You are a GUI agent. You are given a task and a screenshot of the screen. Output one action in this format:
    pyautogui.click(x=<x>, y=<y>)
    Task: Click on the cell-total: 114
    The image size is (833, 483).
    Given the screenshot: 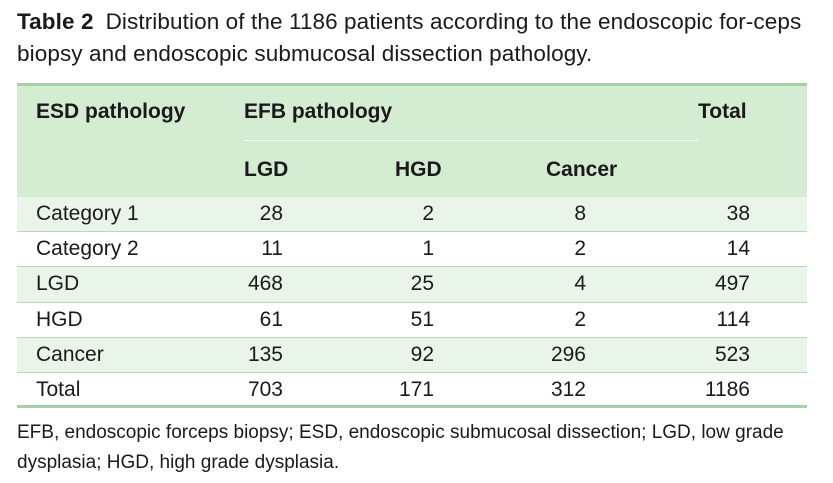 What is the action you would take?
    pyautogui.click(x=733, y=319)
    